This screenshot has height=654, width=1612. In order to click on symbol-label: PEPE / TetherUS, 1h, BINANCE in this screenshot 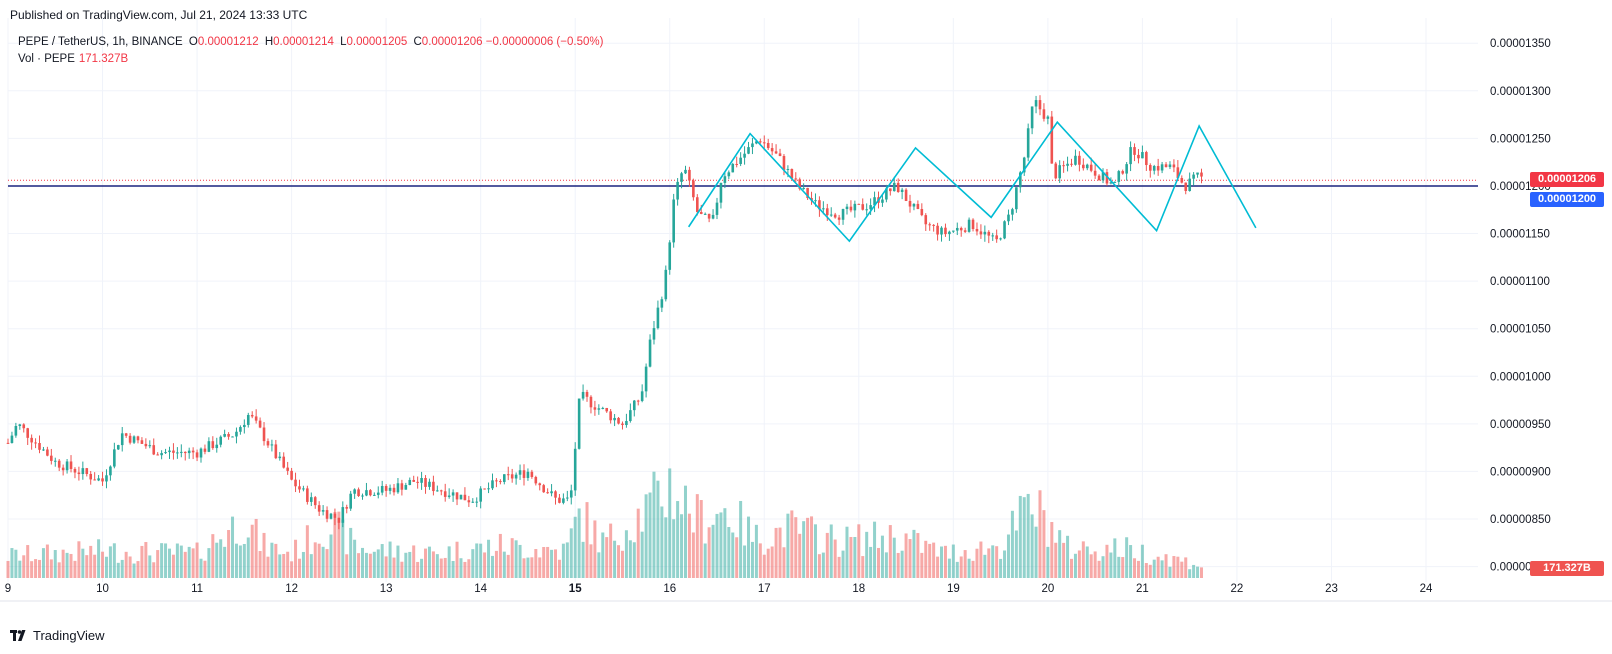, I will do `click(100, 42)`.